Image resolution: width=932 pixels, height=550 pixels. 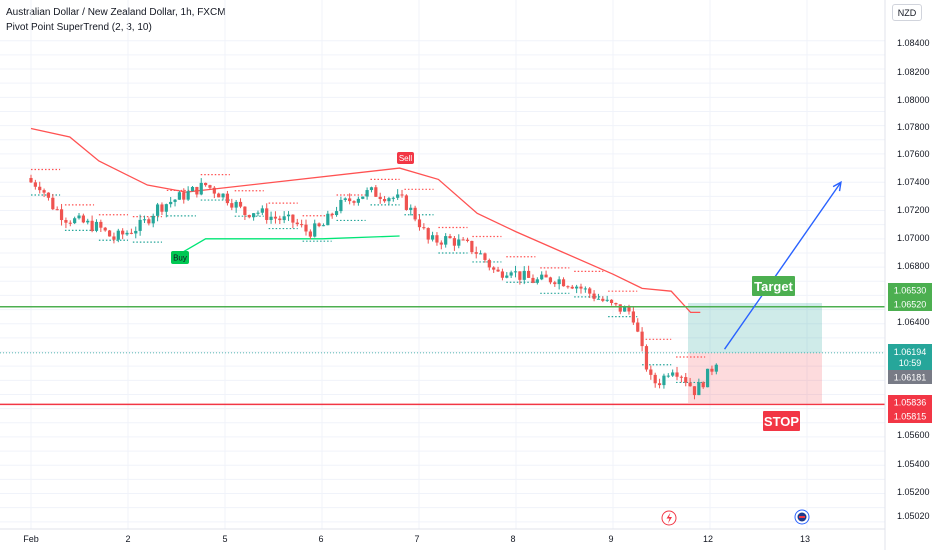 What do you see at coordinates (782, 265) in the screenshot?
I see `projection-arrow` at bounding box center [782, 265].